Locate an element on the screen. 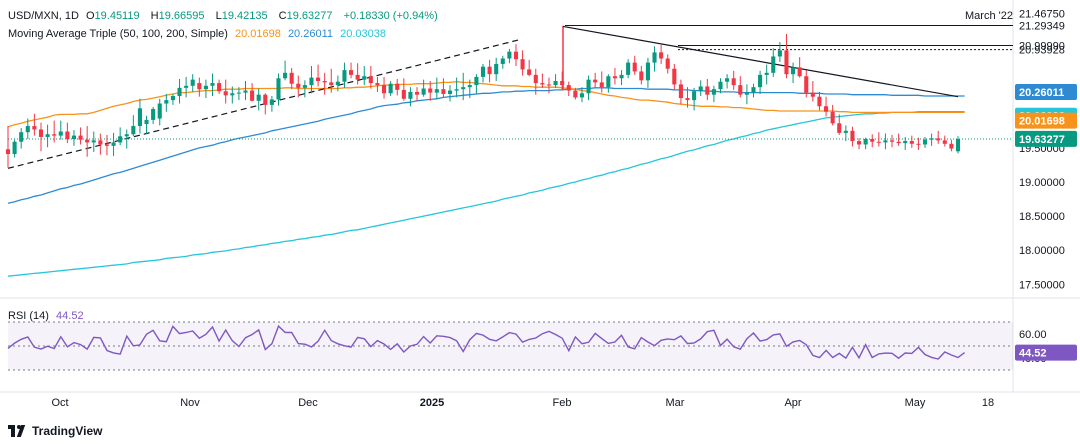  time-tick-label: Nov is located at coordinates (190, 403).